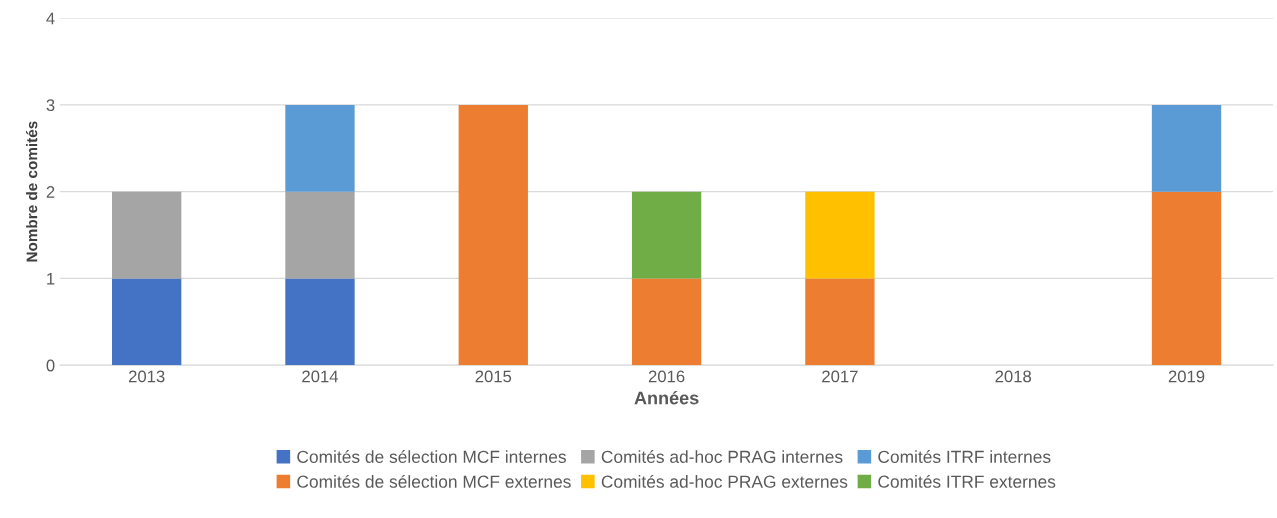 The width and height of the screenshot is (1277, 518). What do you see at coordinates (840, 376) in the screenshot?
I see `x-tick-label: 2017` at bounding box center [840, 376].